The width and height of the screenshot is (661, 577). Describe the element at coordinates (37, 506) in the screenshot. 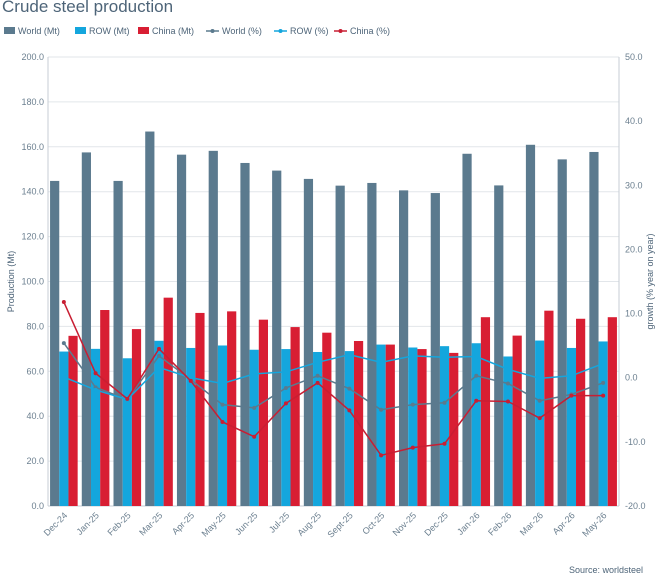

I see `y-tick-label: 0.0` at that location.